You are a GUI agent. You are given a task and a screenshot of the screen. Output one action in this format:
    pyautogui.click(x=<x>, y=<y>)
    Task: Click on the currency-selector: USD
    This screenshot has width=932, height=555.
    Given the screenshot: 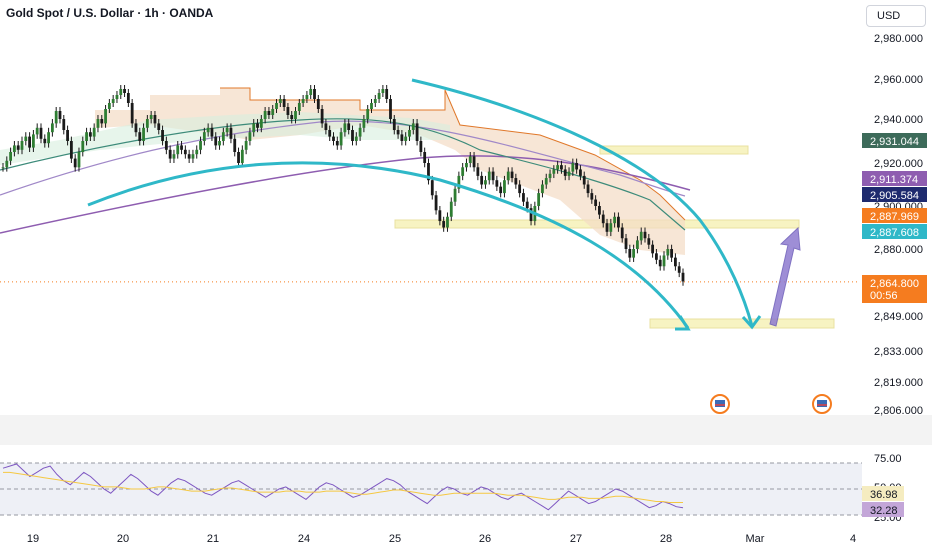 What is the action you would take?
    pyautogui.click(x=896, y=16)
    